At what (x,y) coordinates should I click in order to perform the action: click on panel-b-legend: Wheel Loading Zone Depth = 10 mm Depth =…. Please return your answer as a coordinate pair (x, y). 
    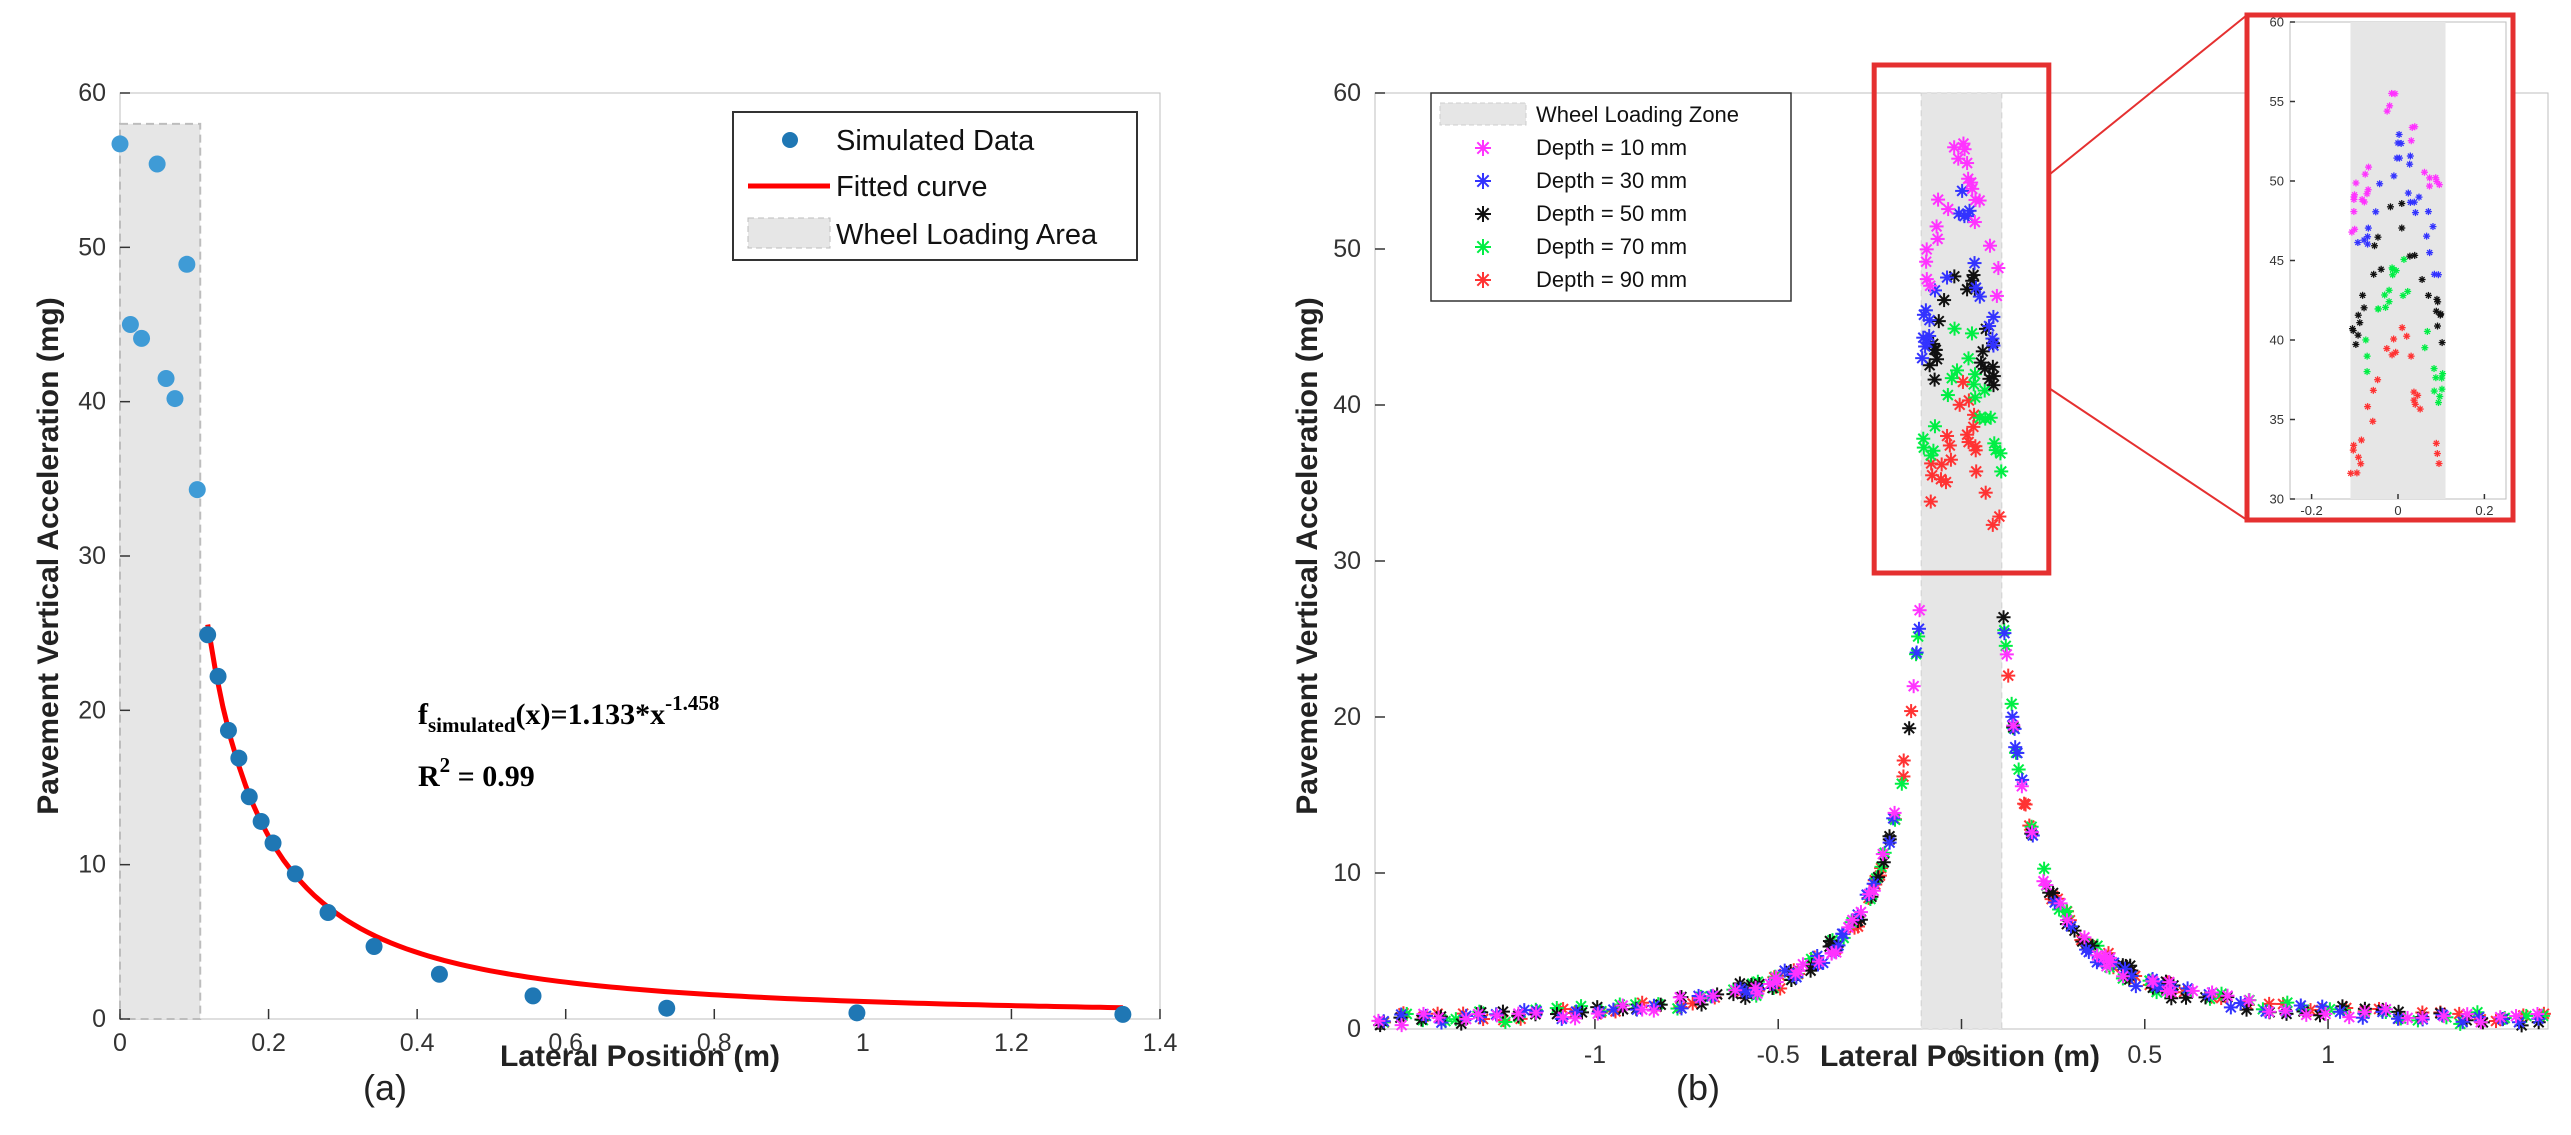
    Looking at the image, I should click on (1611, 197).